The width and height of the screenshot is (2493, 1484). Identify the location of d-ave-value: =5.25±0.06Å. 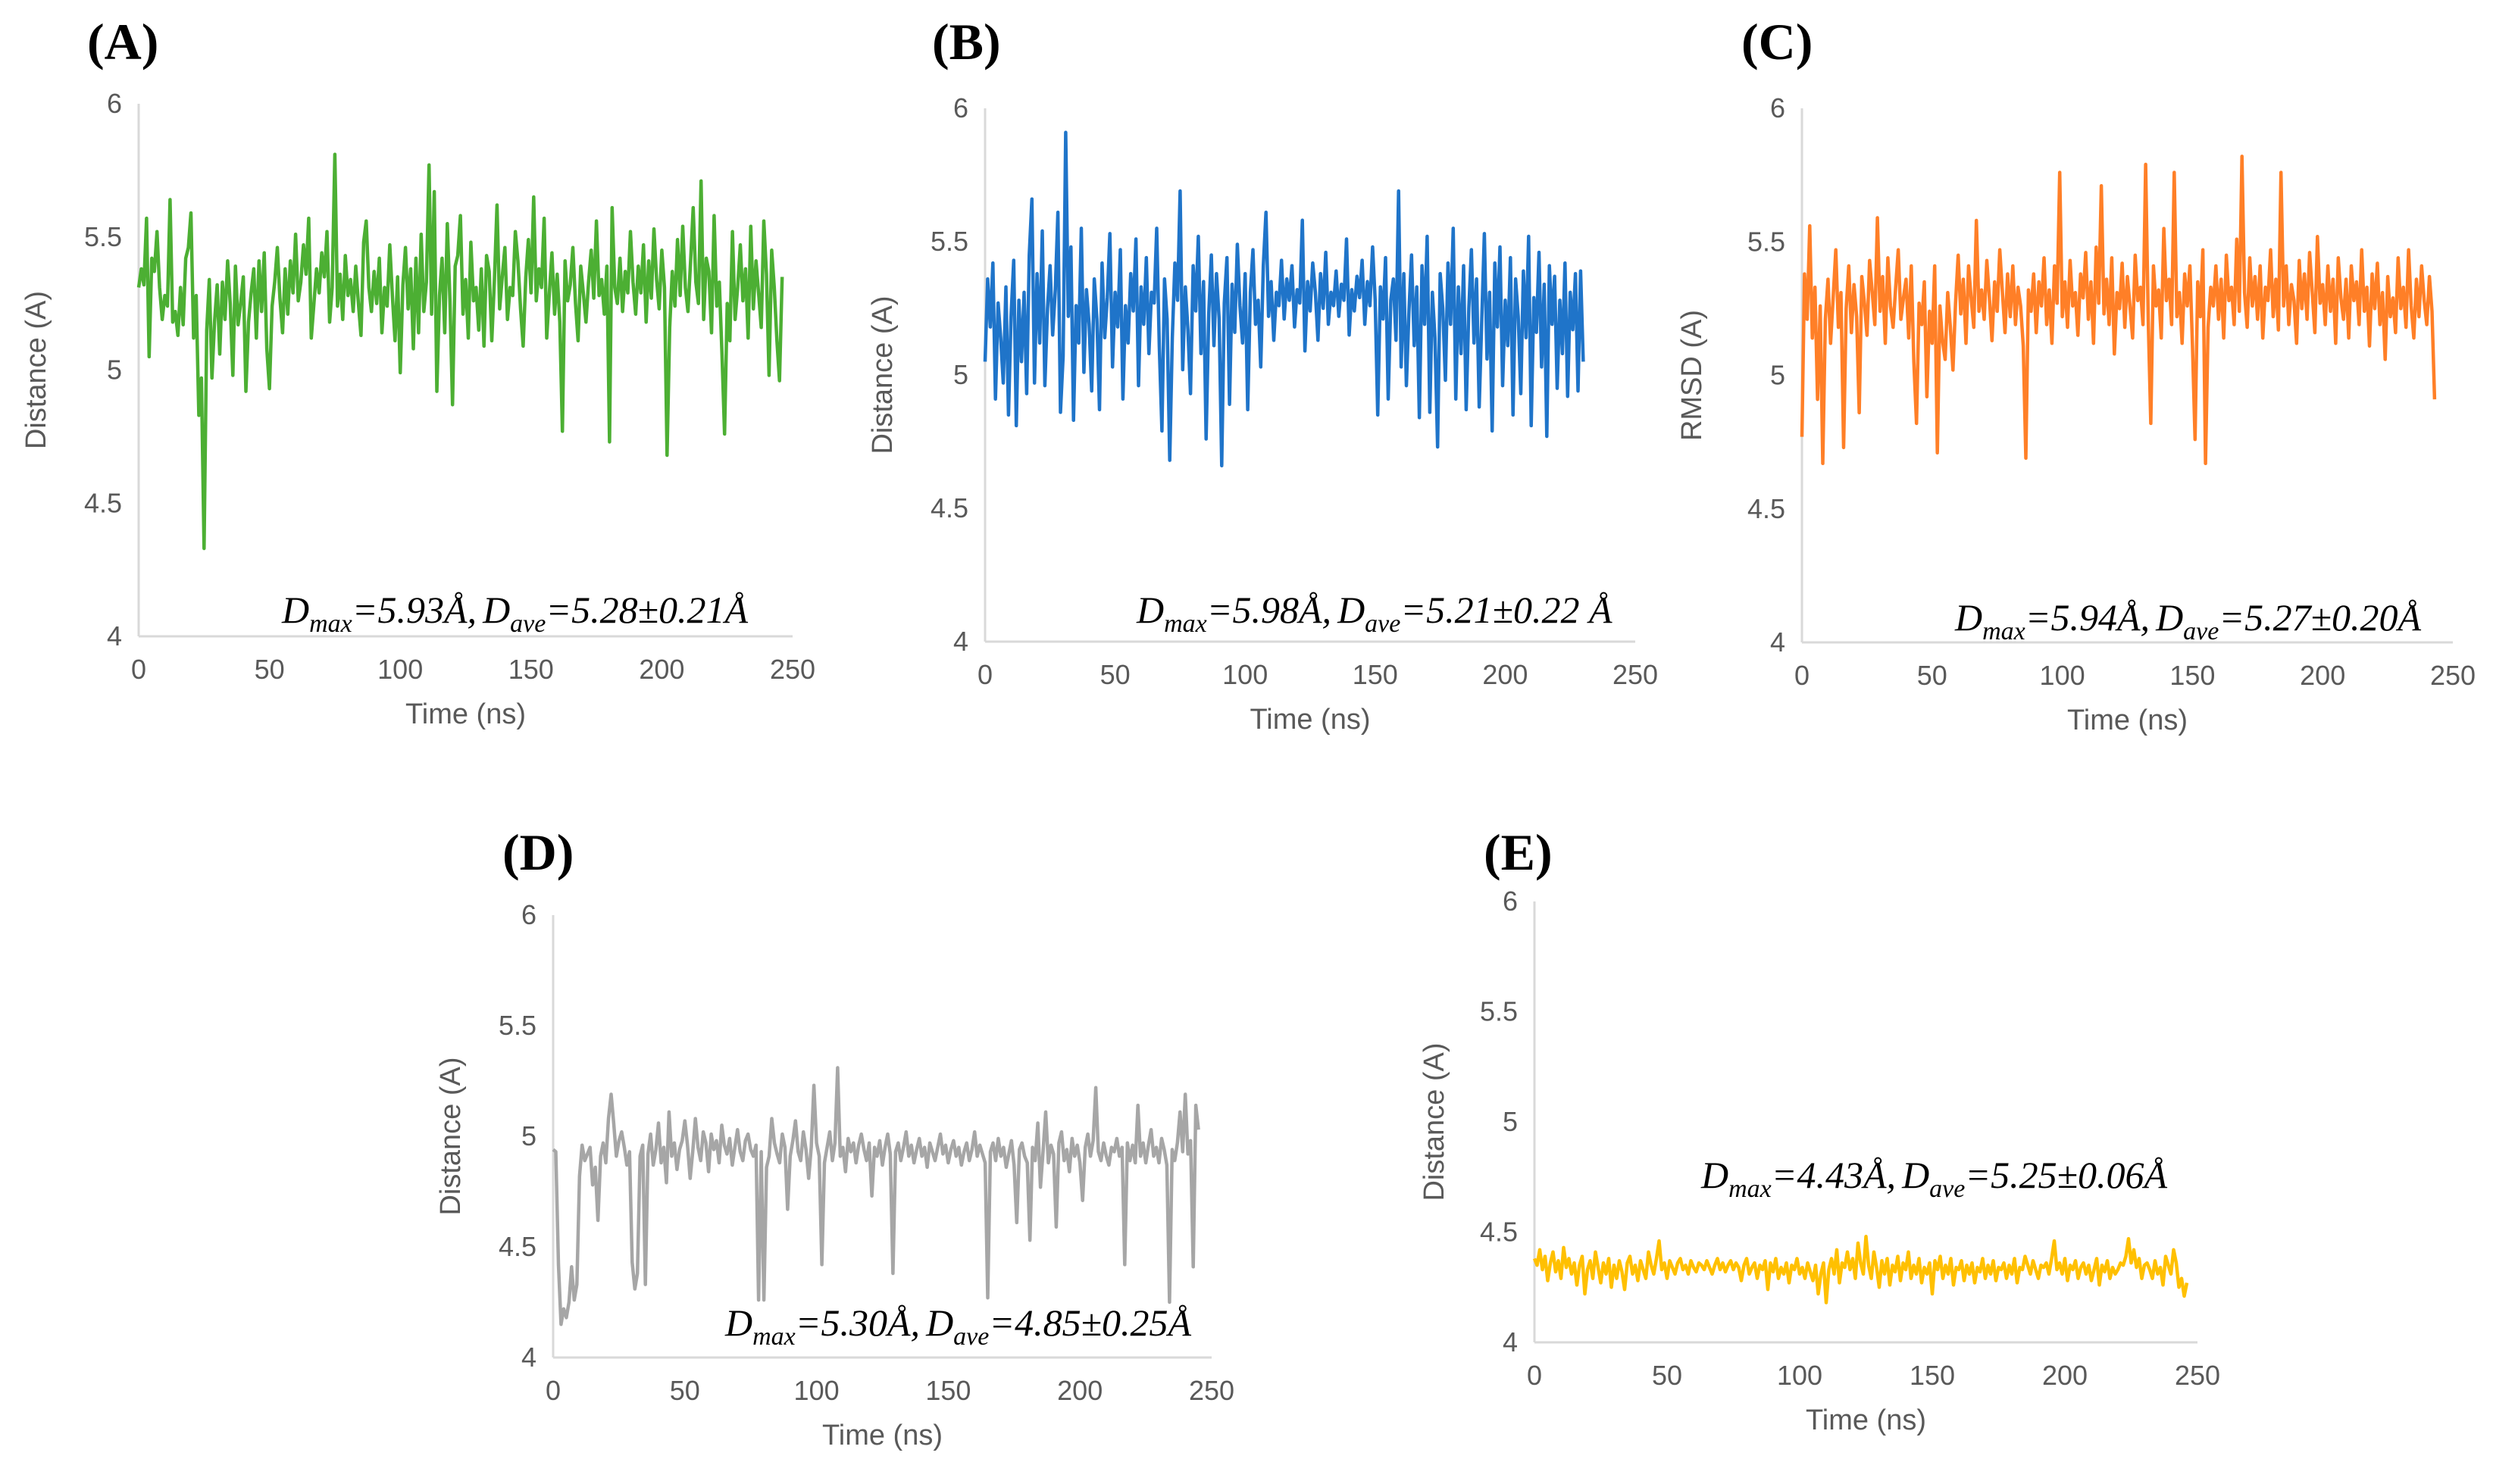
(2066, 1175).